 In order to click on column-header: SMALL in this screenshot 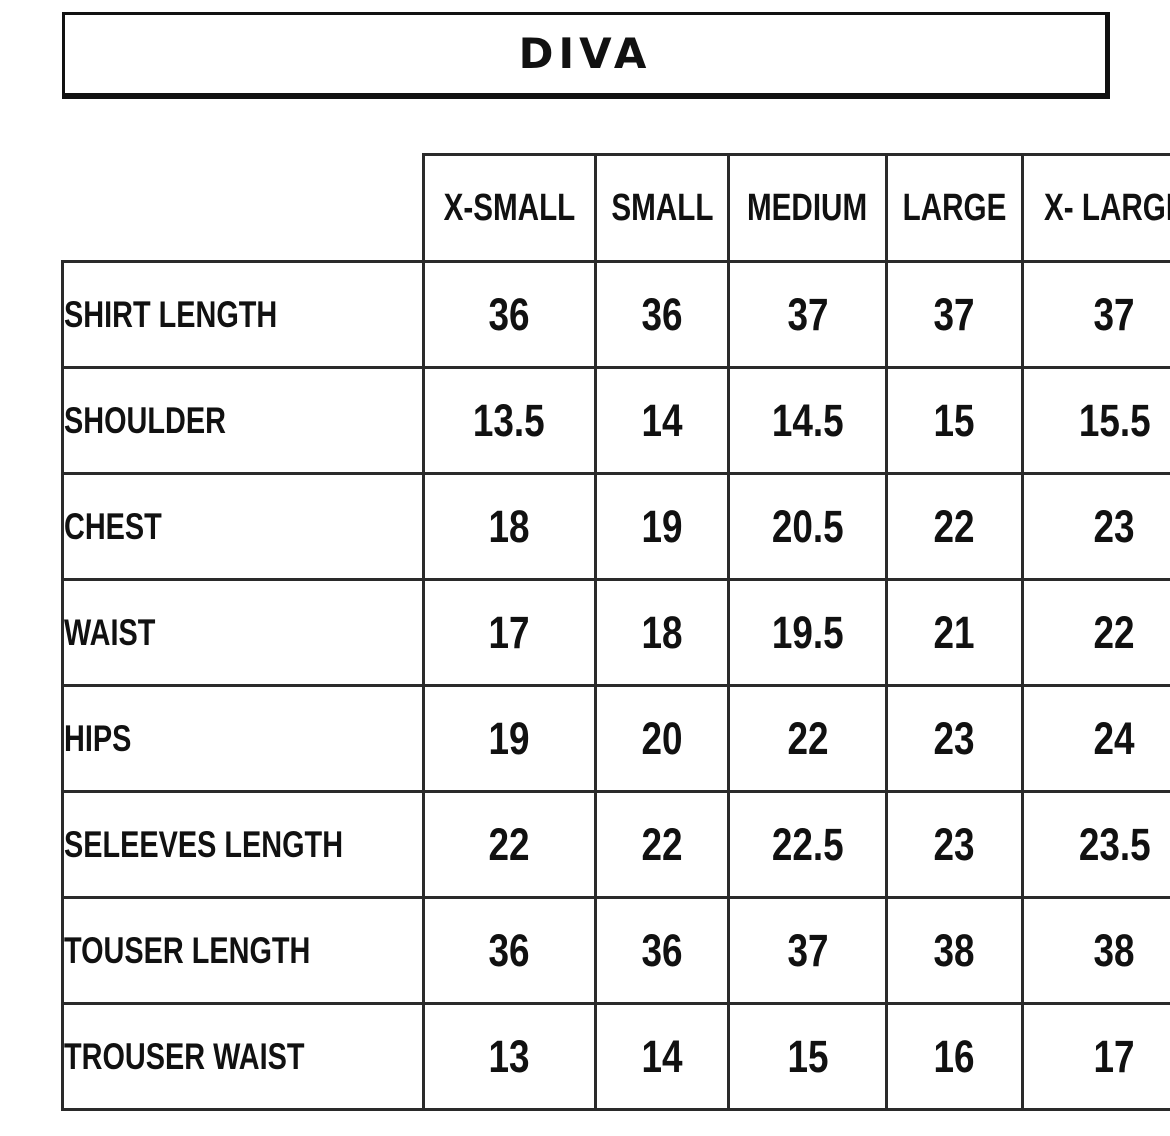, I will do `click(662, 208)`.